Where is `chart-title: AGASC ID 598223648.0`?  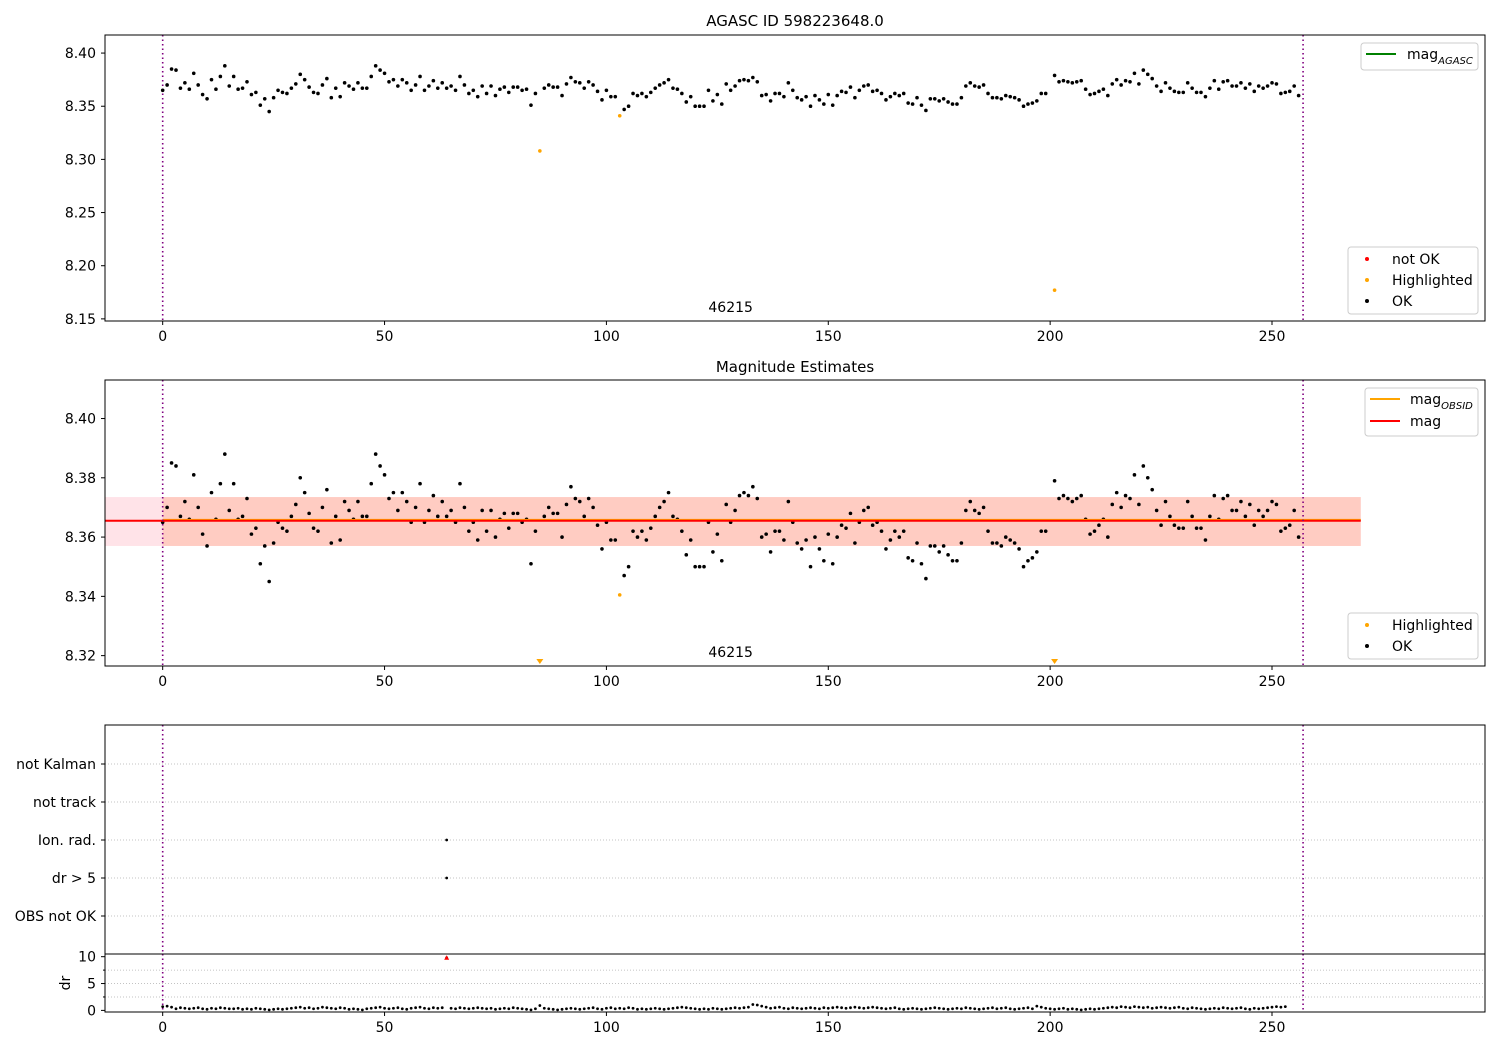 chart-title: AGASC ID 598223648.0 is located at coordinates (795, 21).